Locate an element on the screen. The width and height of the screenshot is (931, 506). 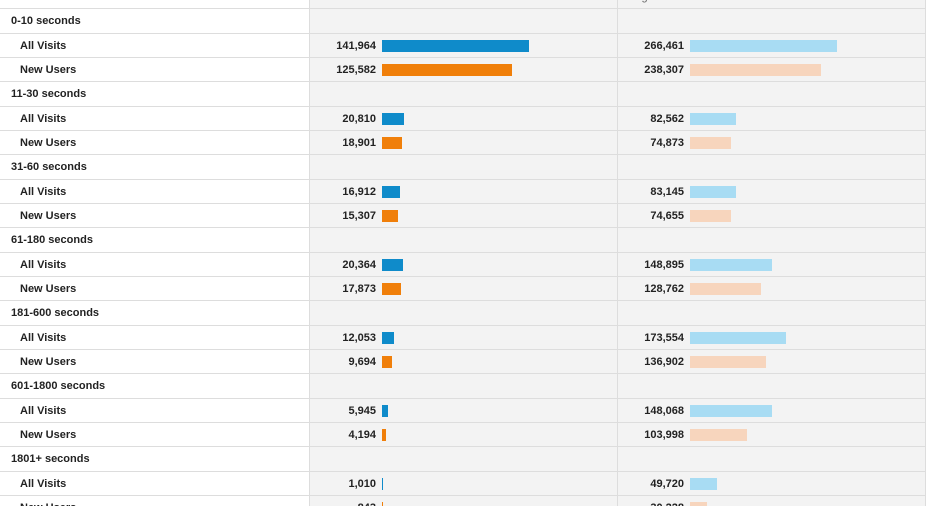
column-header: Visits is located at coordinates (333, 2).